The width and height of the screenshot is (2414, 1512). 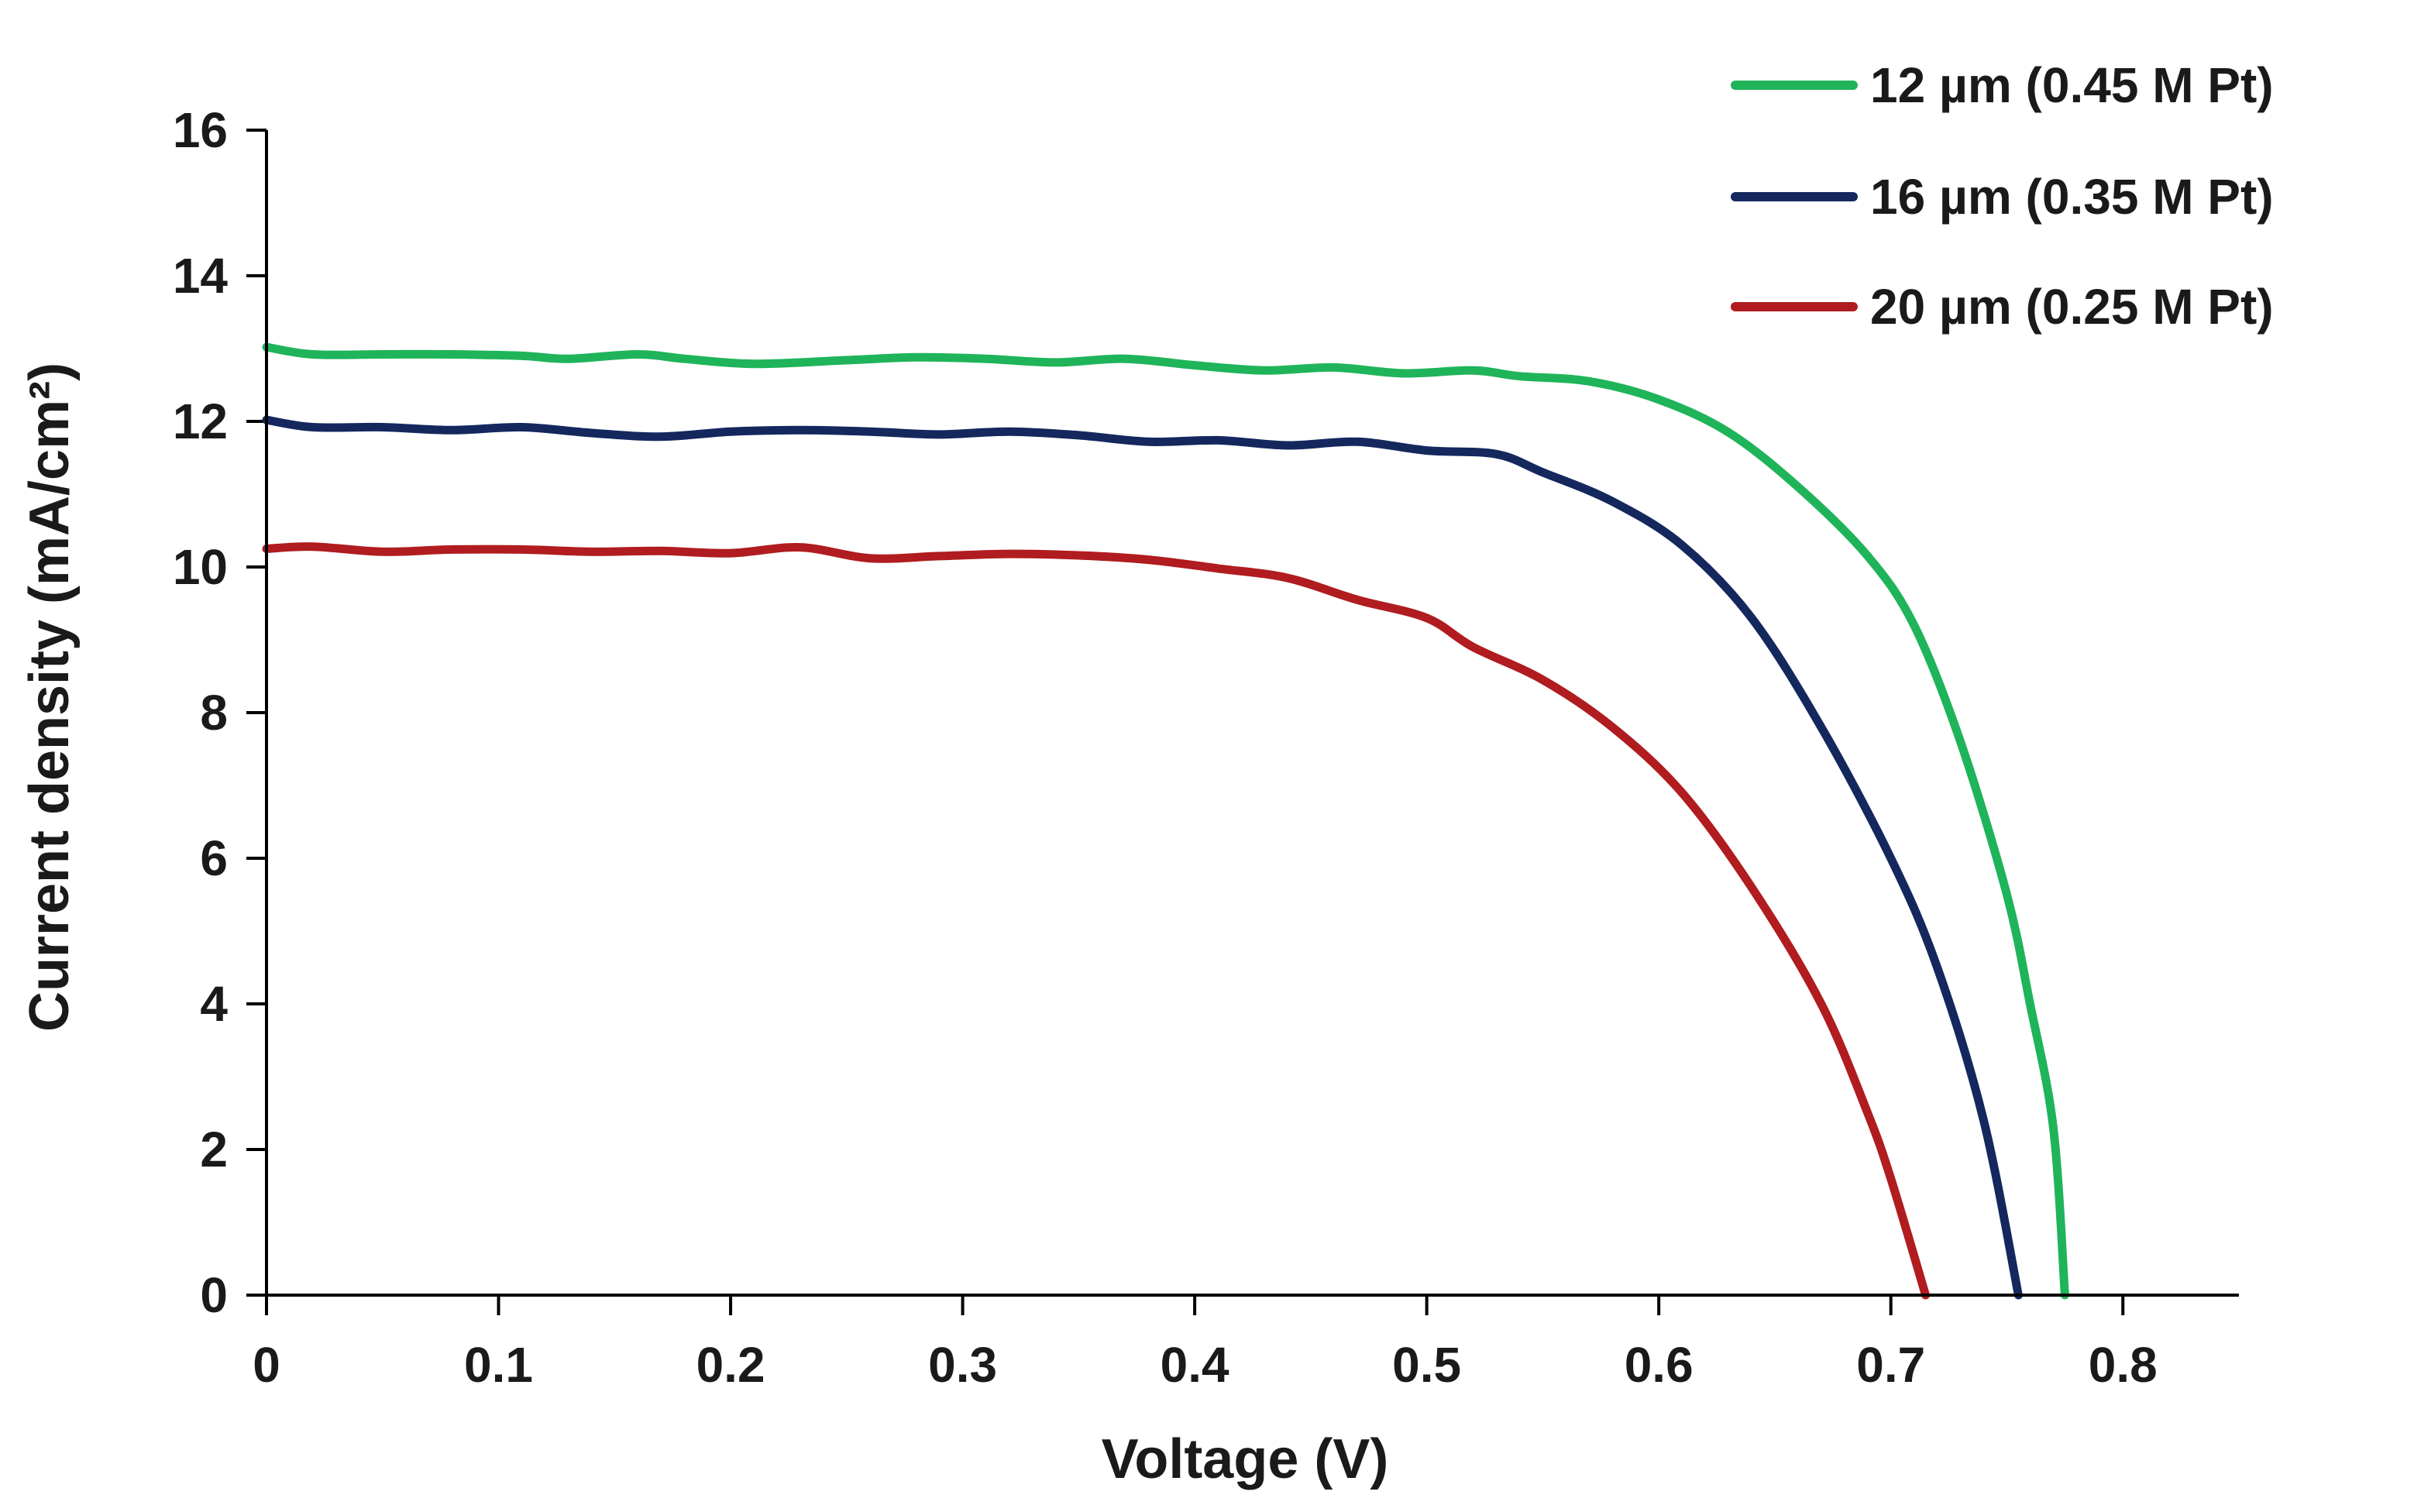 I want to click on y-tick-label: 6, so click(x=214, y=858).